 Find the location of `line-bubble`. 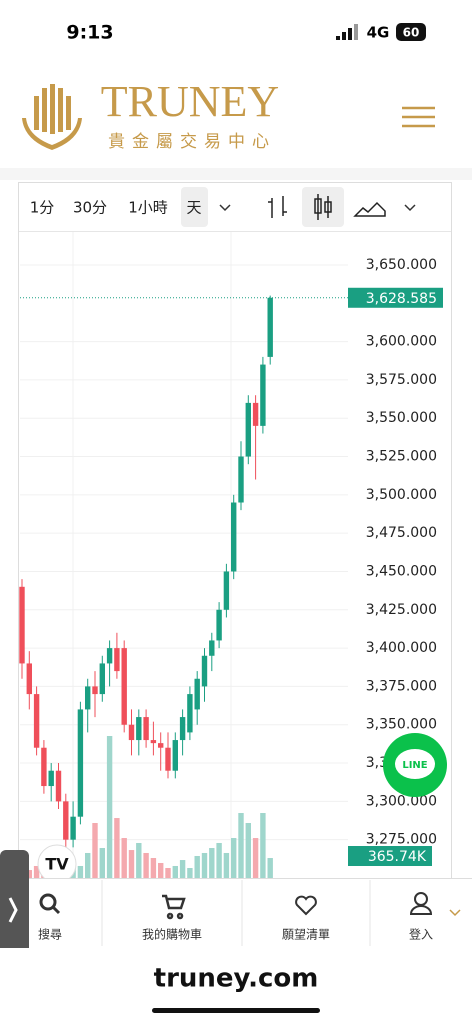

line-bubble is located at coordinates (415, 764).